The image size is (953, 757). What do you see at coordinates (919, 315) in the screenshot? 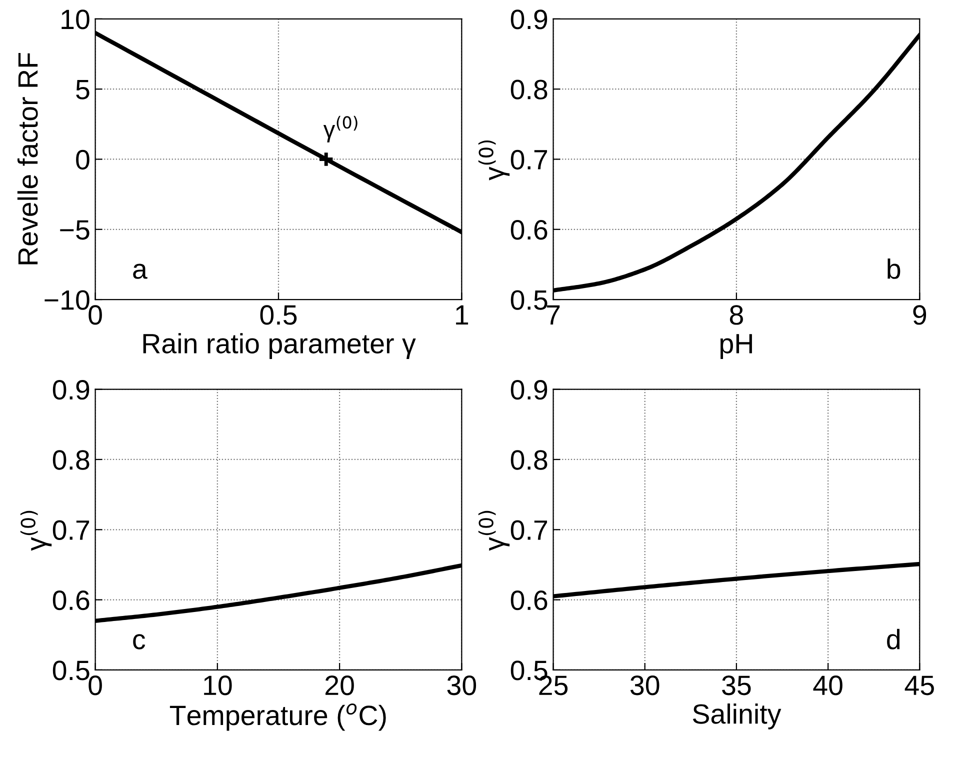
I see `x-tick-label: 9` at bounding box center [919, 315].